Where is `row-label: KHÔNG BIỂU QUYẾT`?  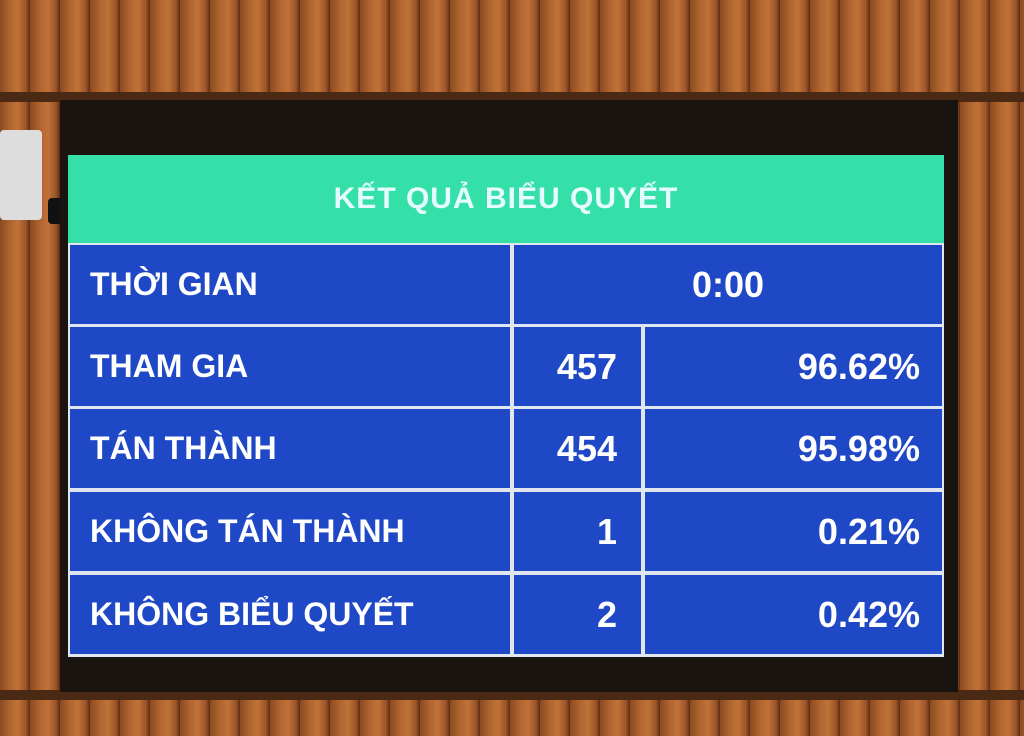
row-label: KHÔNG BIỂU QUYẾT is located at coordinates (290, 614).